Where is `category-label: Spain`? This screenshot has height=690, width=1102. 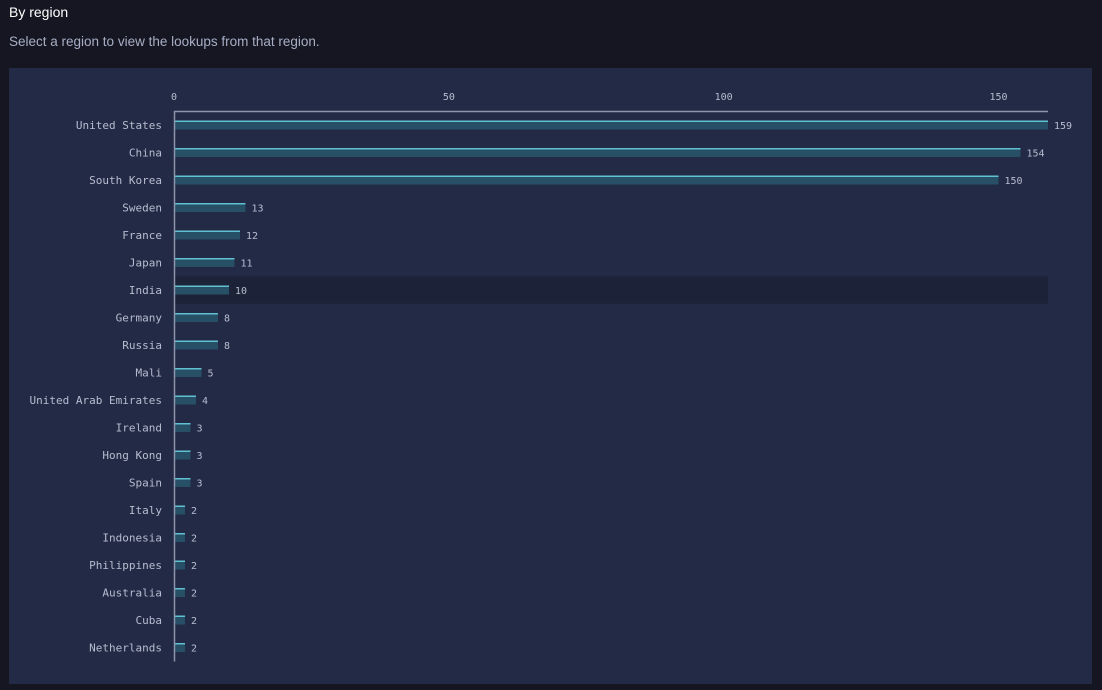
category-label: Spain is located at coordinates (145, 483).